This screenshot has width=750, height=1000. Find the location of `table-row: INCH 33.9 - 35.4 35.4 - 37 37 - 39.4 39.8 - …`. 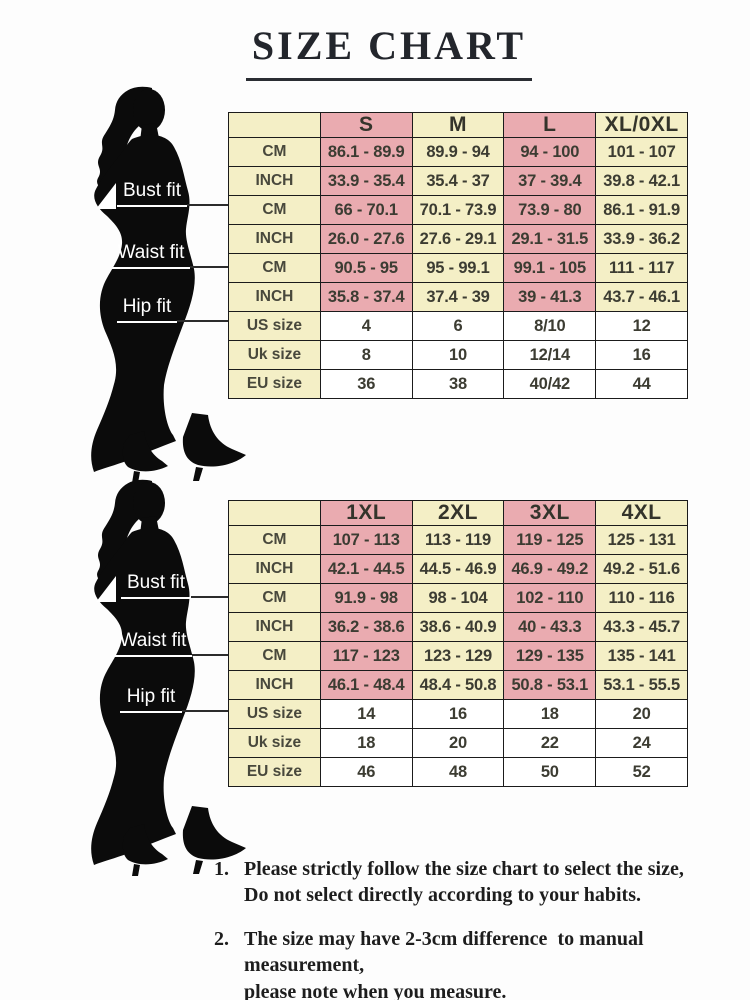

table-row: INCH 33.9 - 35.4 35.4 - 37 37 - 39.4 39.8 - … is located at coordinates (458, 181).